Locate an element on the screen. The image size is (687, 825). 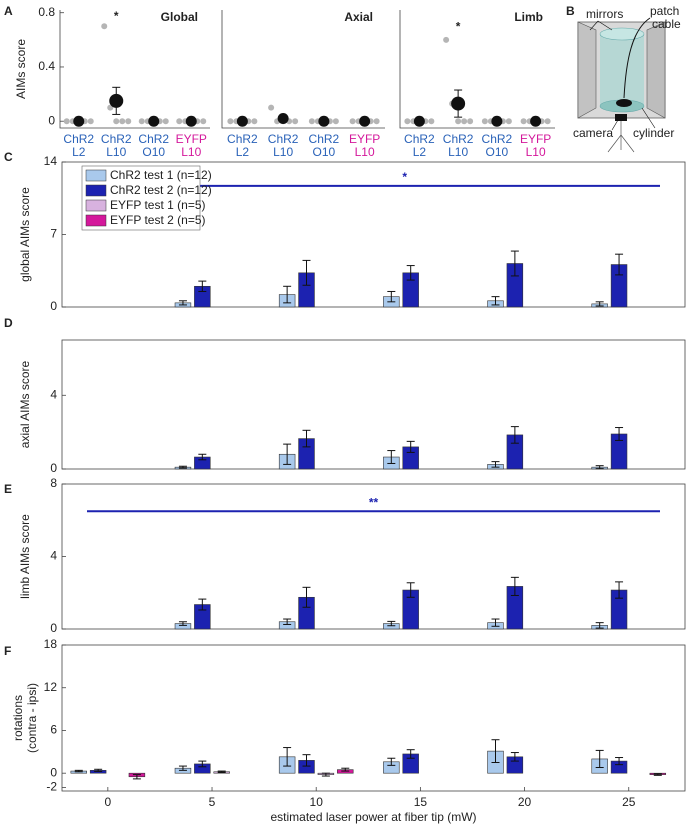
x-tick-label: 5 is located at coordinates (212, 802).